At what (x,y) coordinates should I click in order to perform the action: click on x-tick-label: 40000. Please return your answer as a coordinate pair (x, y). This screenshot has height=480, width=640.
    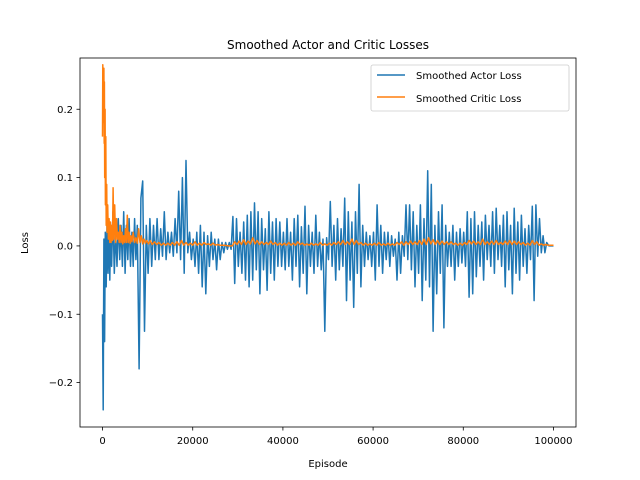
    Looking at the image, I should click on (283, 441).